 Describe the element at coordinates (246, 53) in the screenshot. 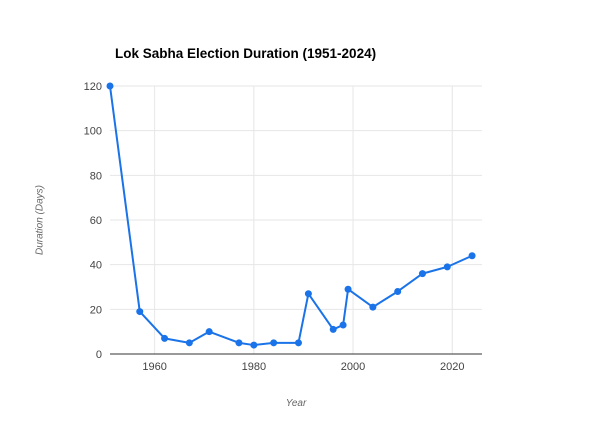

I see `chart-title: Lok Sabha Election Duration (1951-2024)` at that location.